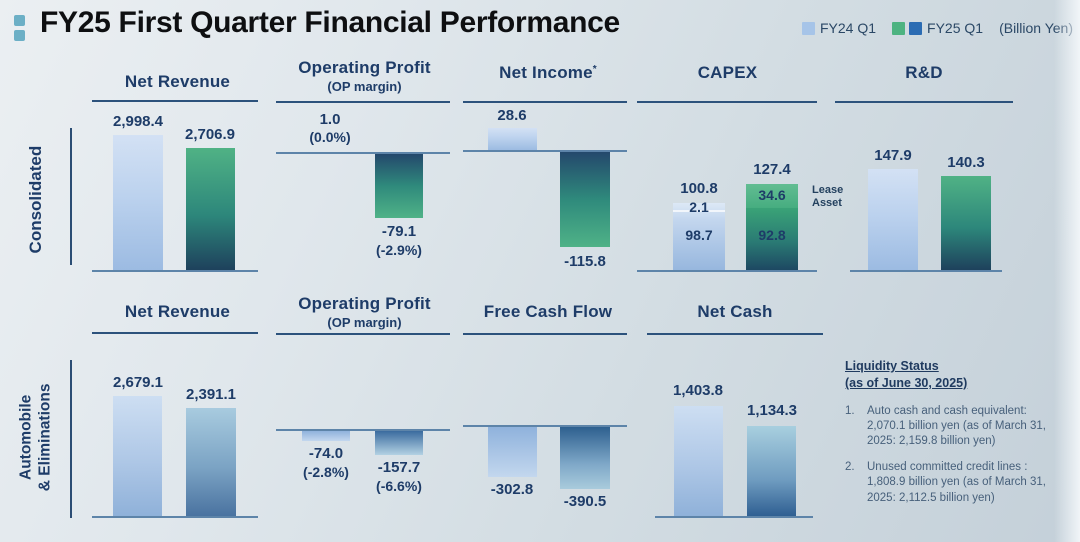 The width and height of the screenshot is (1080, 542). Describe the element at coordinates (548, 72) in the screenshot. I see `chart-title: Net Income*` at that location.